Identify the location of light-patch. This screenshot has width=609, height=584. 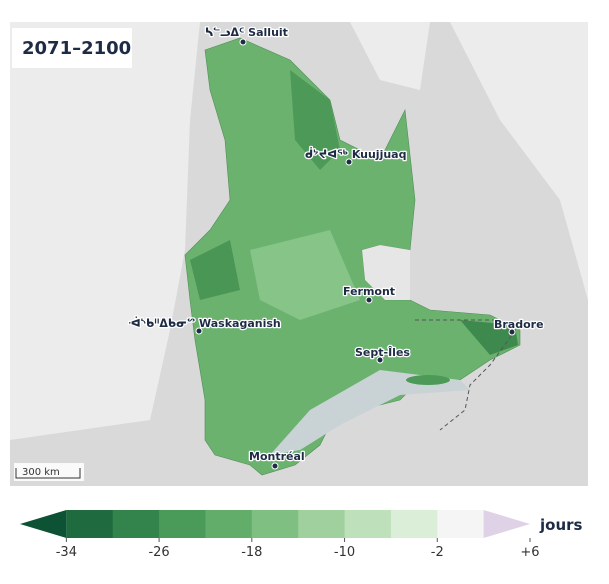
(305, 275).